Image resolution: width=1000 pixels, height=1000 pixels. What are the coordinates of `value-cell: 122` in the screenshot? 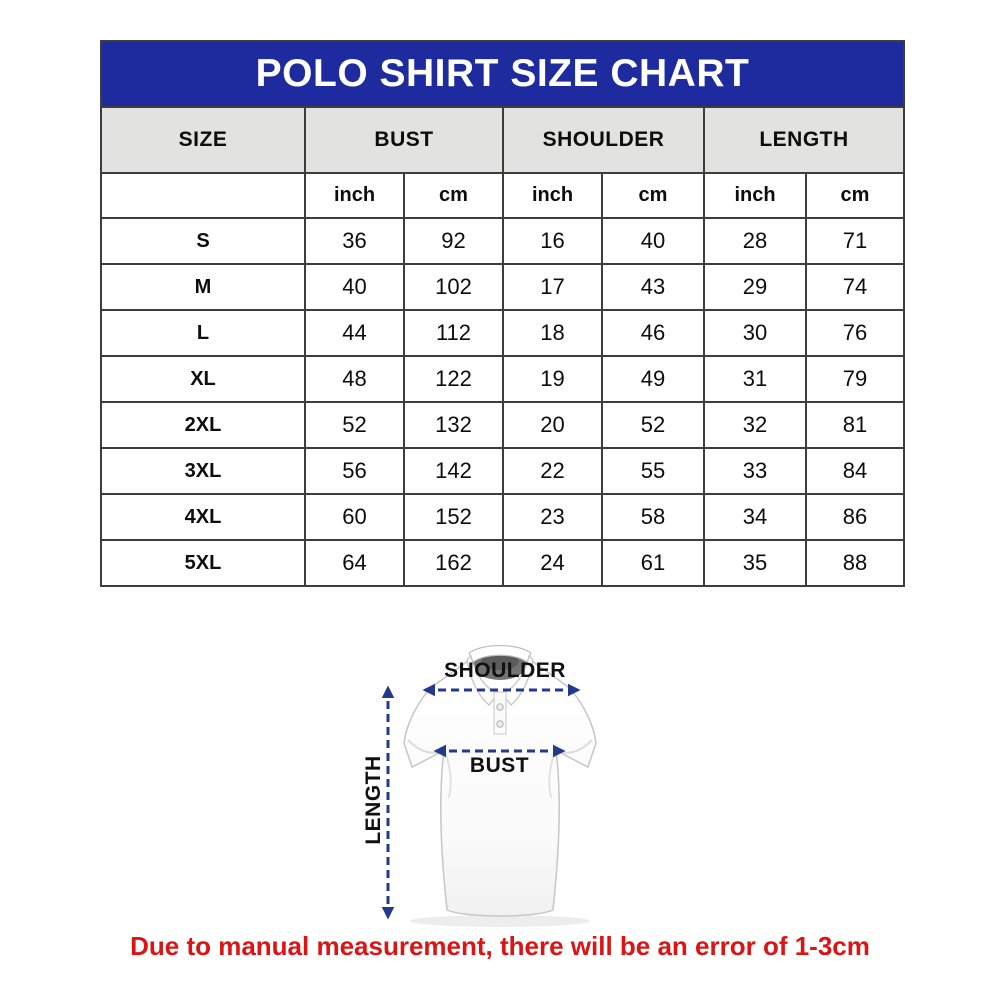 It's located at (453, 379).